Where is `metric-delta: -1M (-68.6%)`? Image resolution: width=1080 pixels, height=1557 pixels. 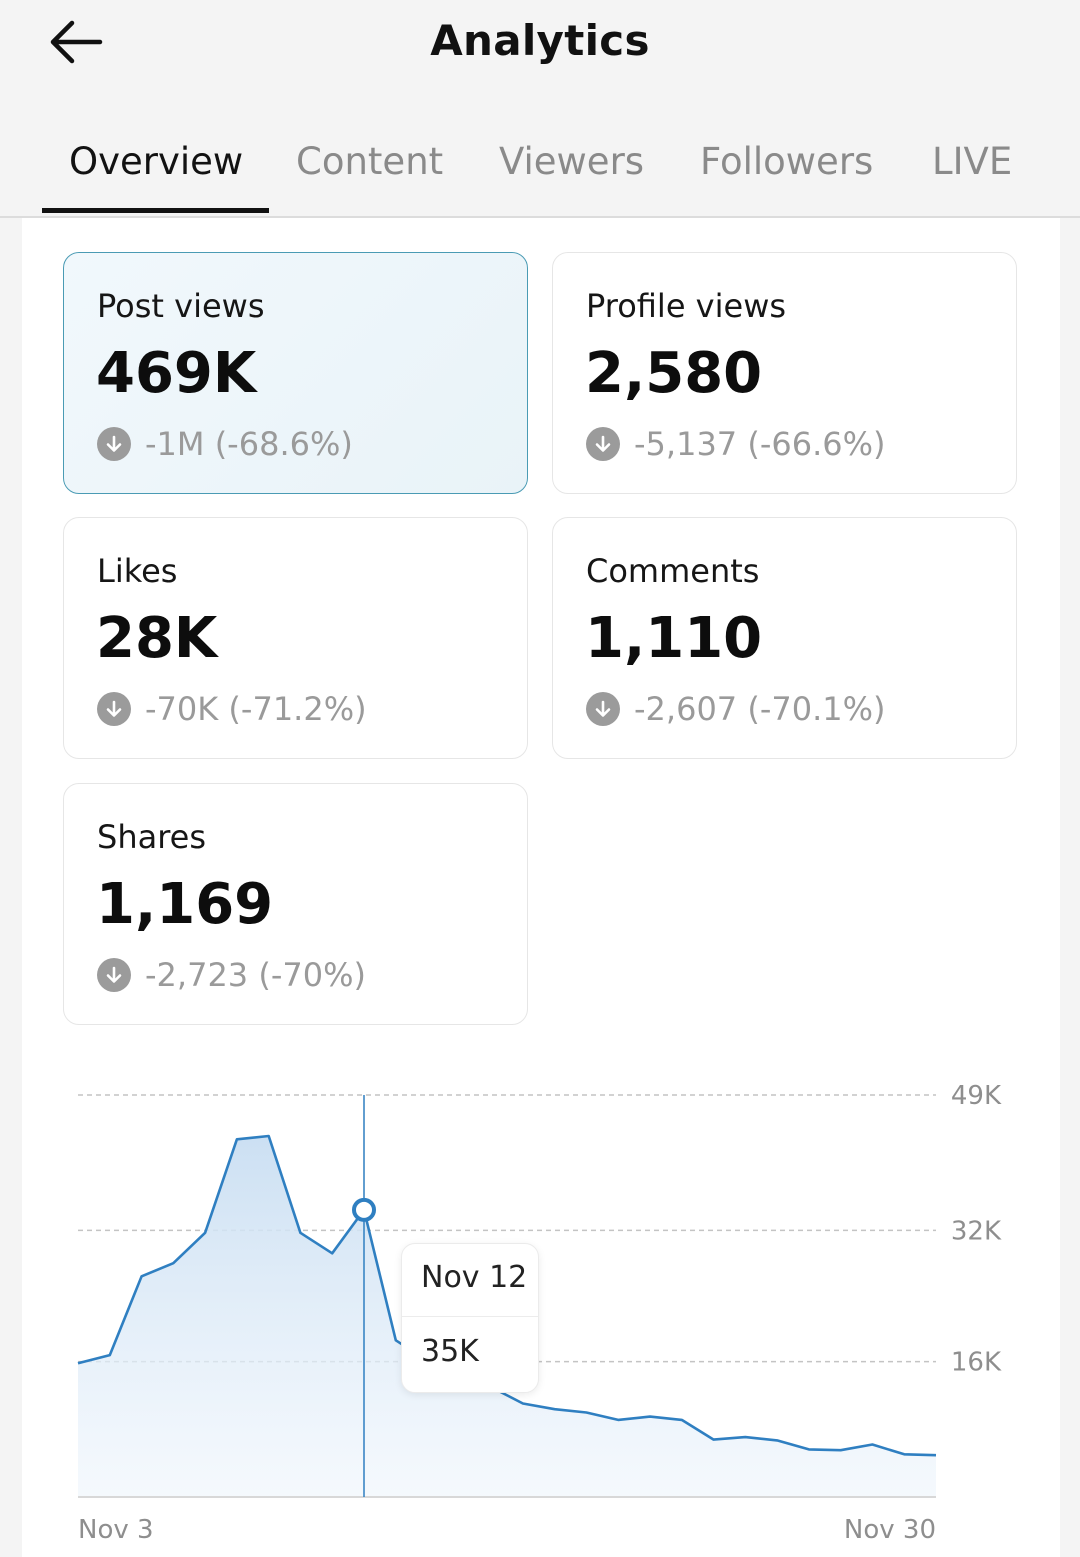 metric-delta: -1M (-68.6%) is located at coordinates (225, 444).